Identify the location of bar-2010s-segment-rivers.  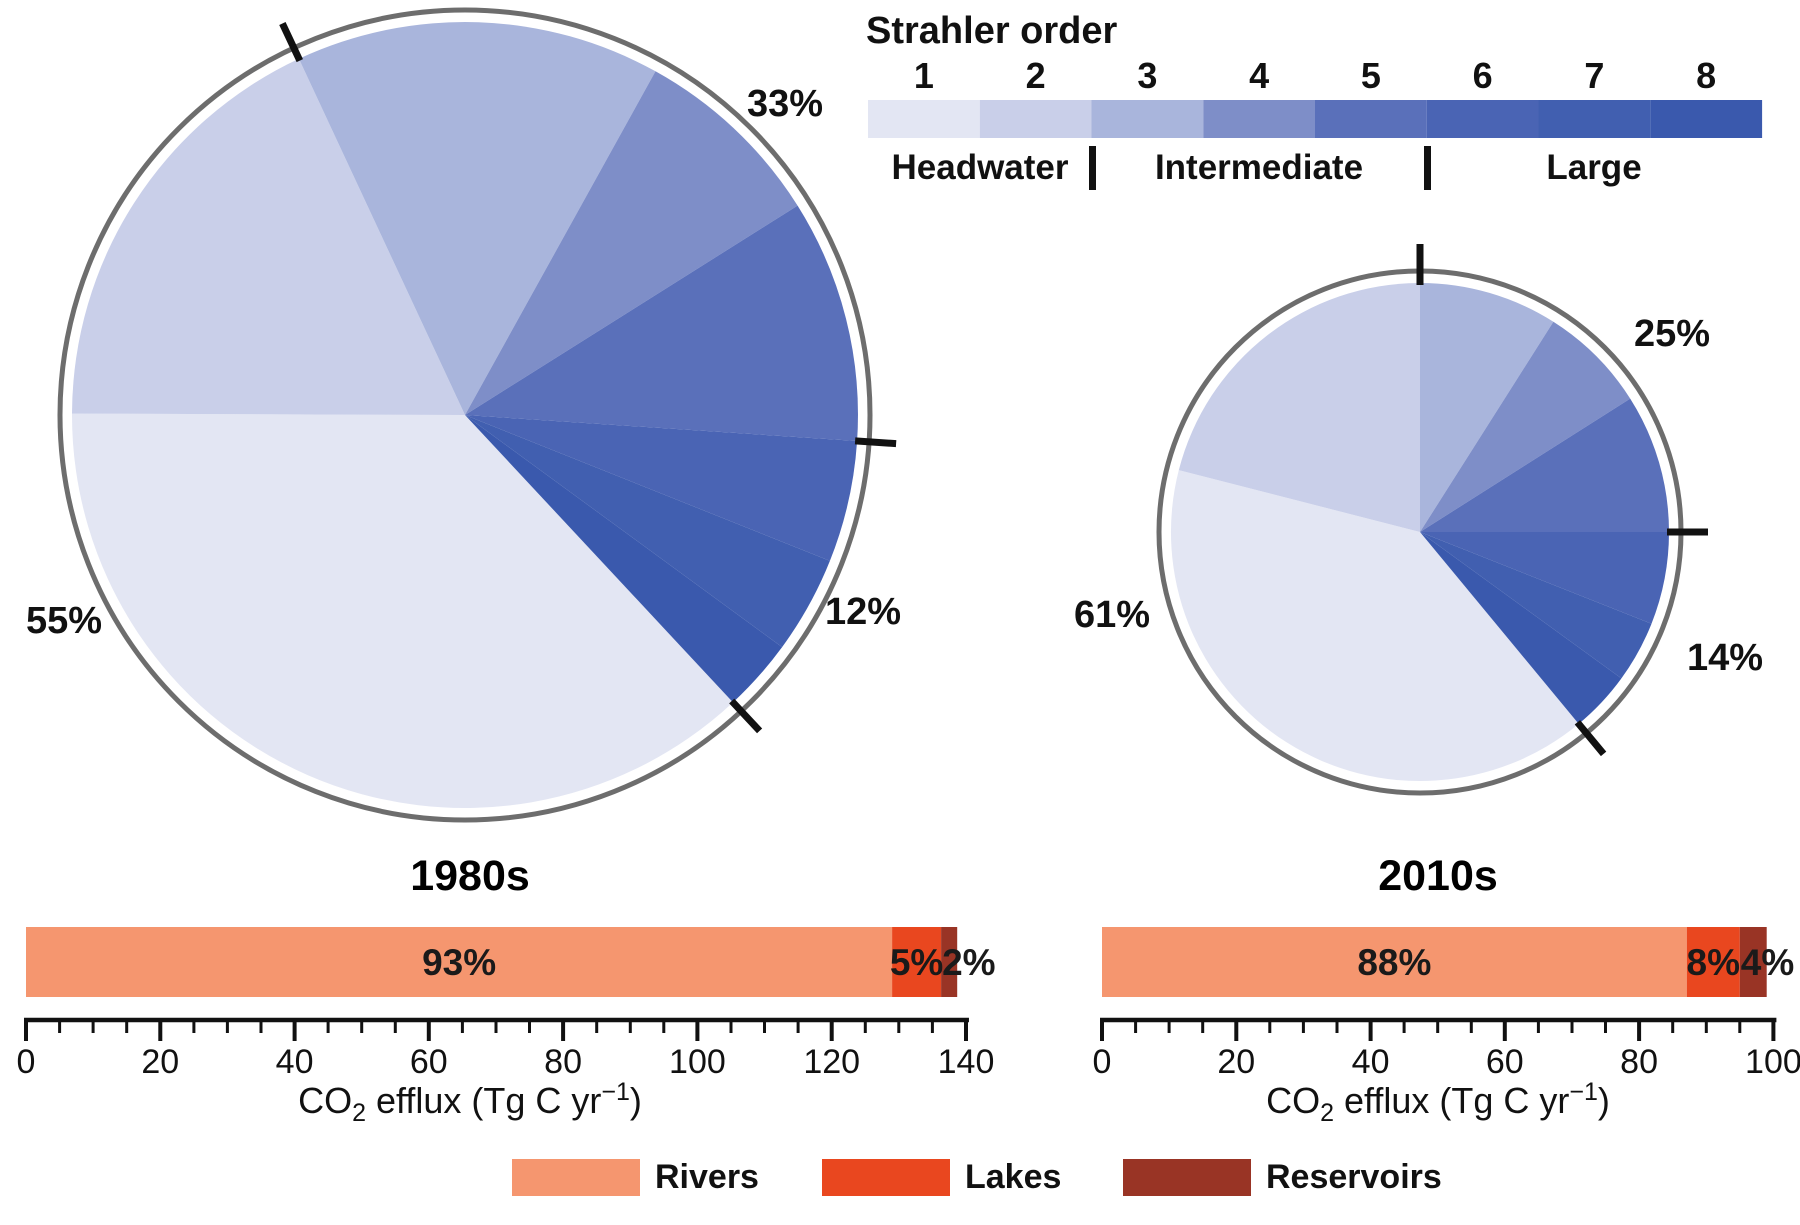
(1394, 962).